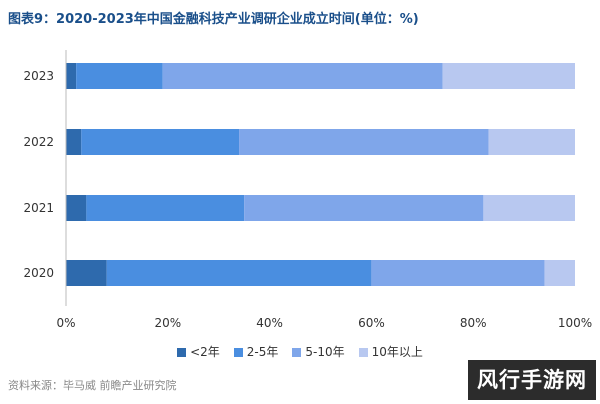 This screenshot has height=404, width=600. I want to click on legend-label: 5-10年, so click(325, 352).